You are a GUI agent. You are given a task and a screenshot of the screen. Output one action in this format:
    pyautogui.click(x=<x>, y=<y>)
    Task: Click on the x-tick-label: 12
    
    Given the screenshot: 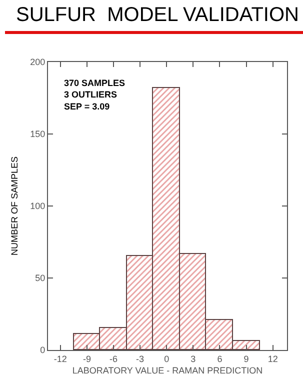 What is the action you would take?
    pyautogui.click(x=273, y=359)
    